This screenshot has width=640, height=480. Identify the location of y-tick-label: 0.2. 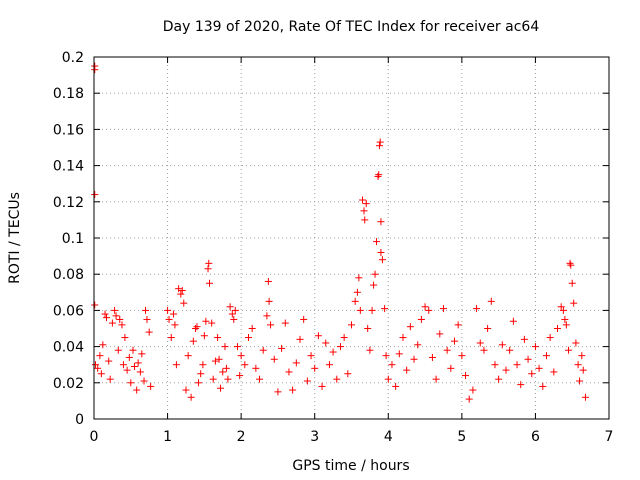
(73, 58).